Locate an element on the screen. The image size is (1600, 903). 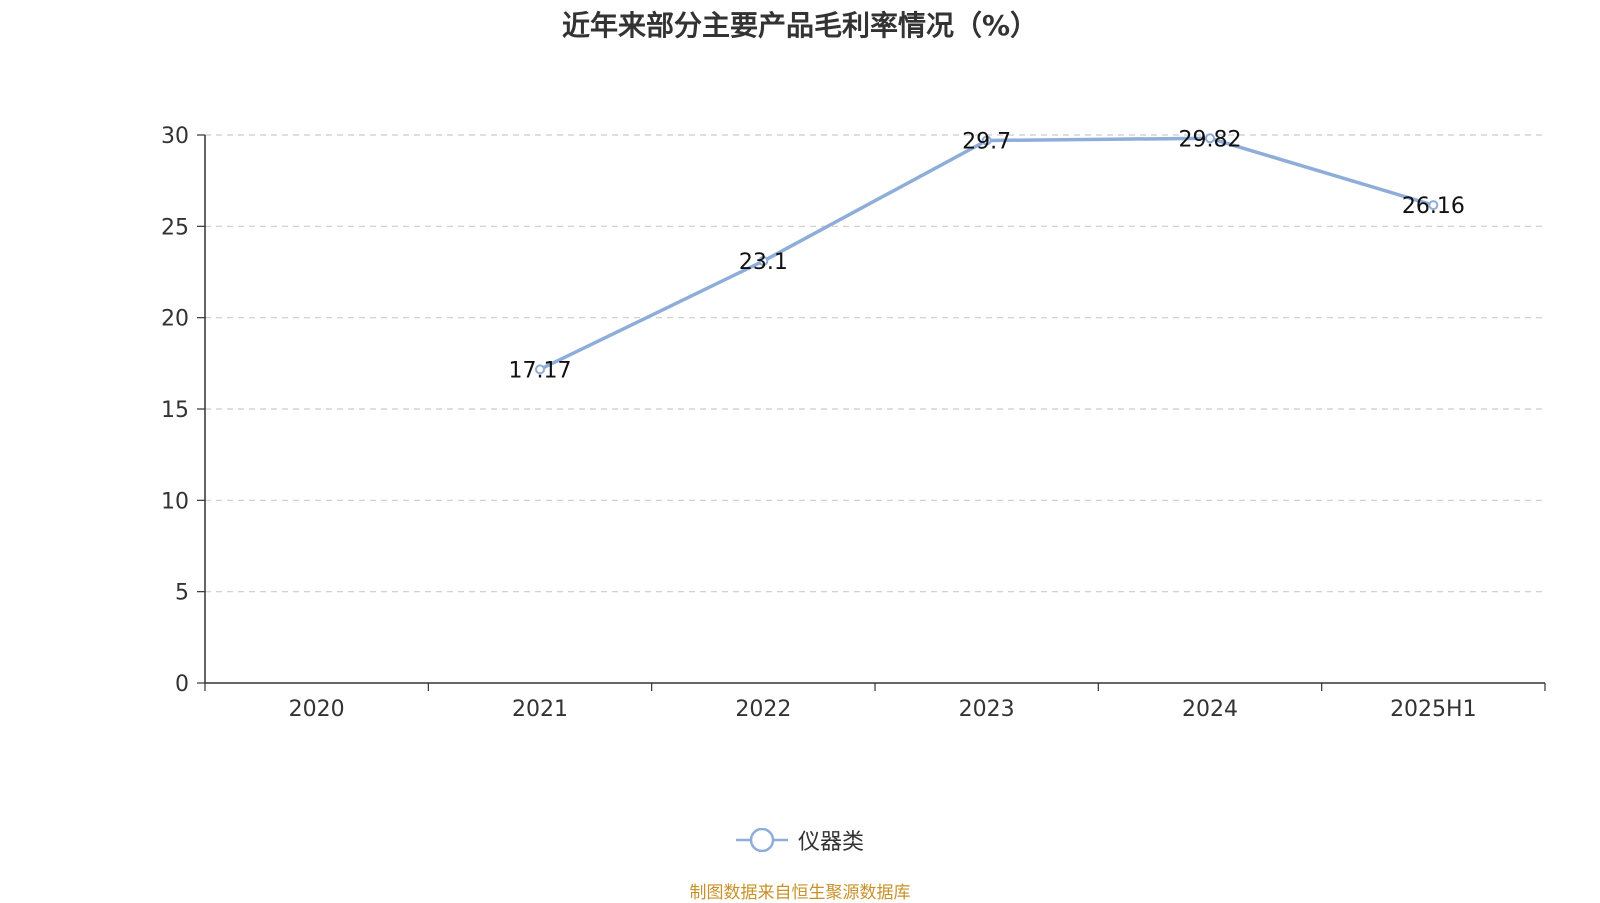
data-label: 23.1 is located at coordinates (763, 262).